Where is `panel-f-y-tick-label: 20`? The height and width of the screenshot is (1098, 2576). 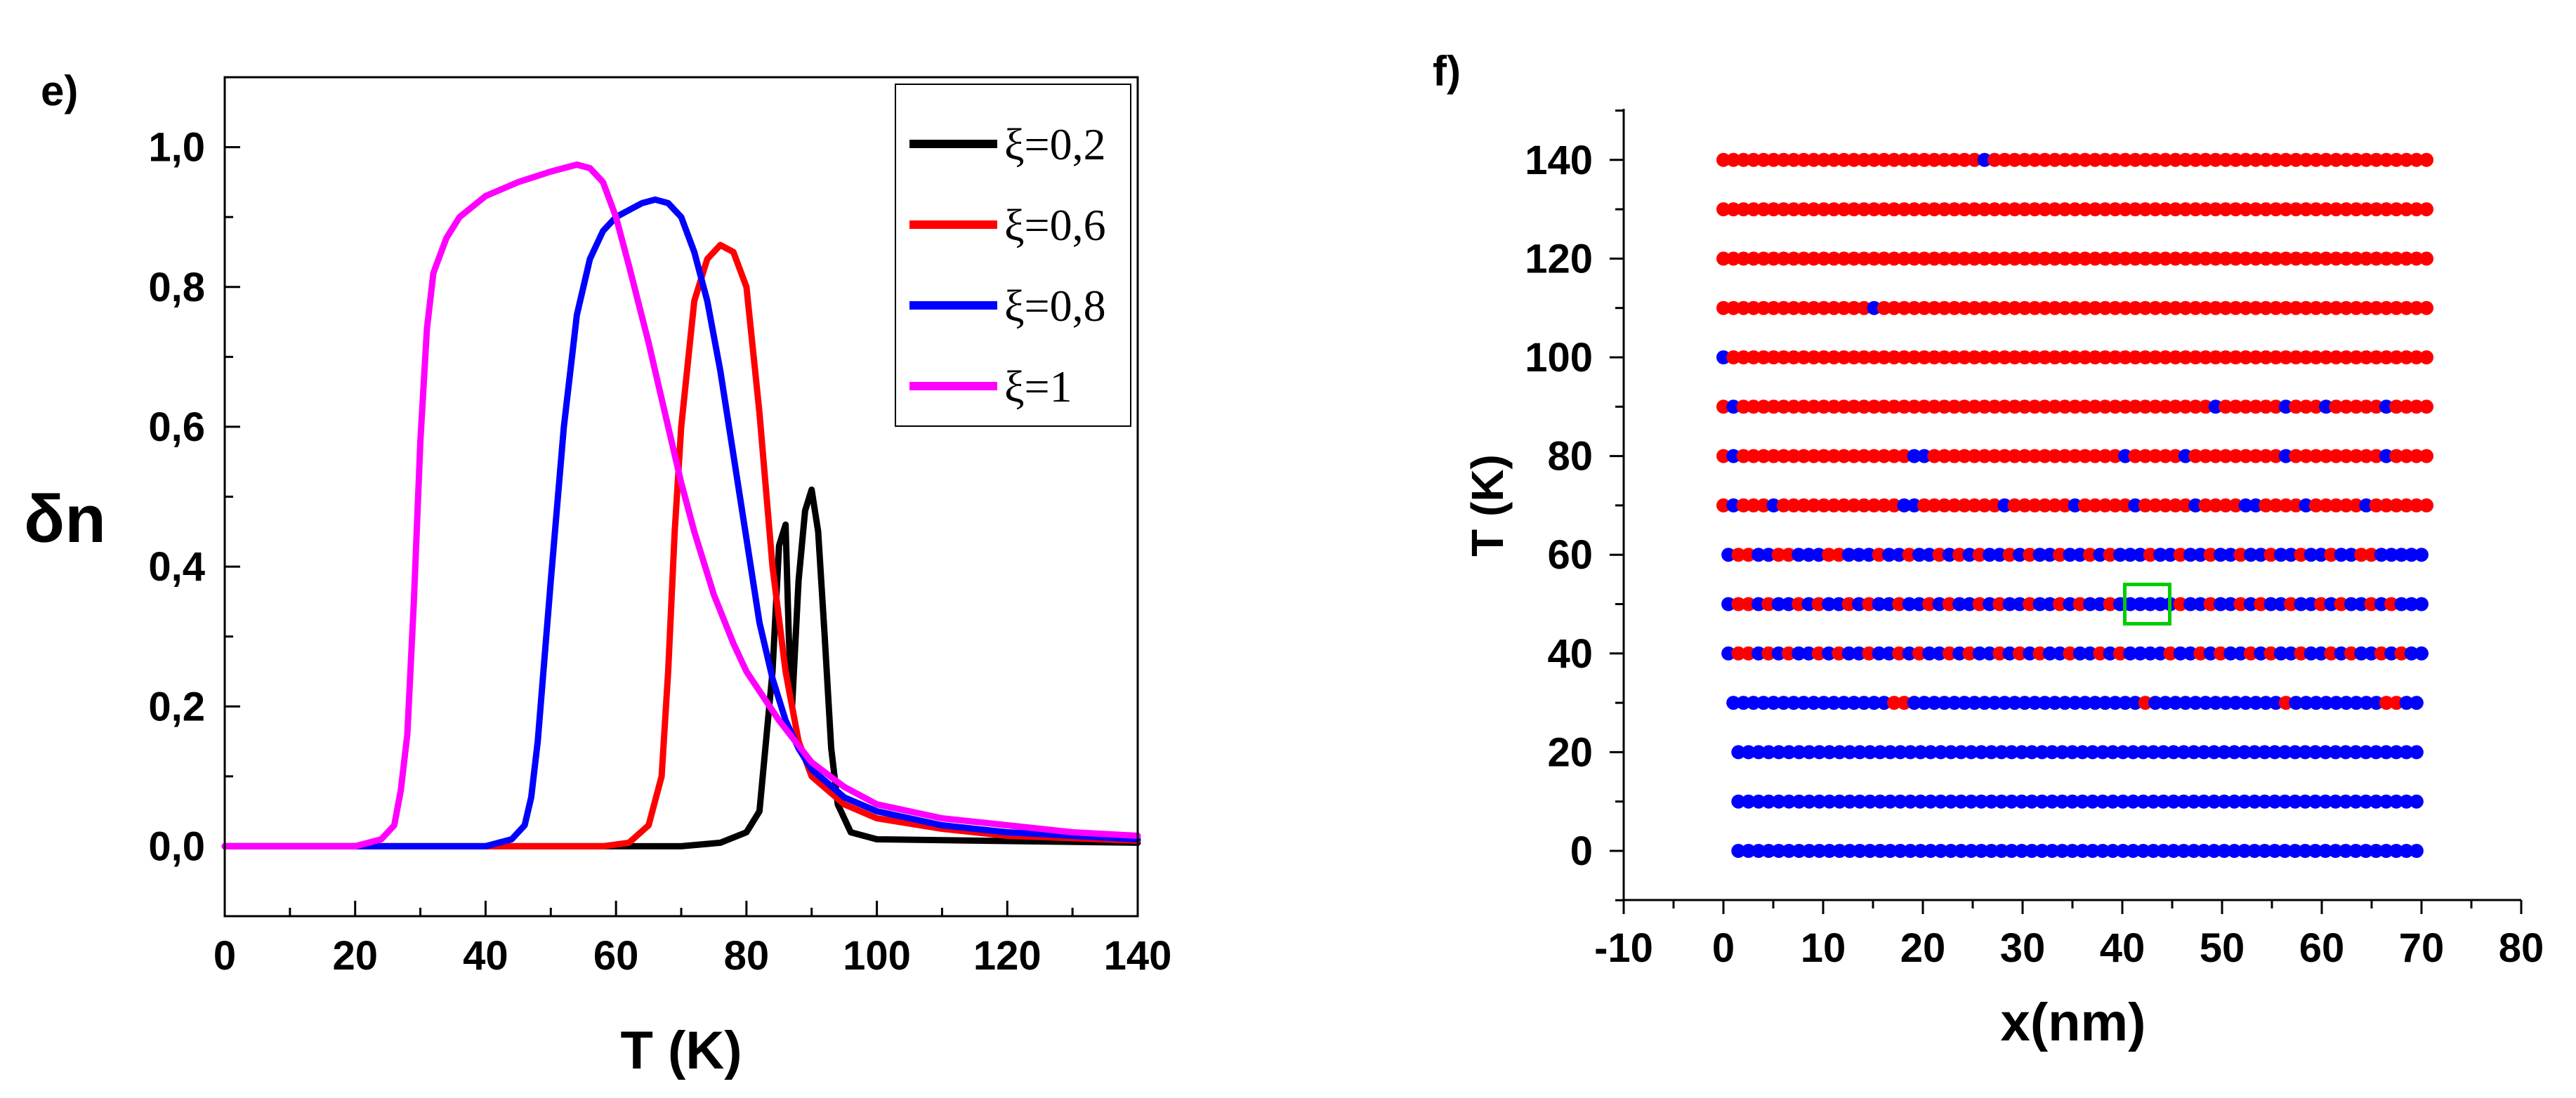 panel-f-y-tick-label: 20 is located at coordinates (1570, 752).